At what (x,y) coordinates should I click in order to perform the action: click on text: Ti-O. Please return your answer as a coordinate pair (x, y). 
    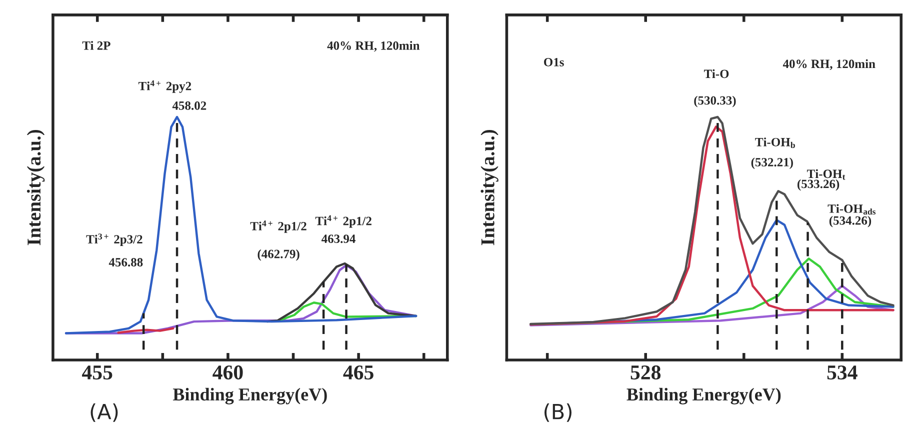
    Looking at the image, I should click on (716, 73).